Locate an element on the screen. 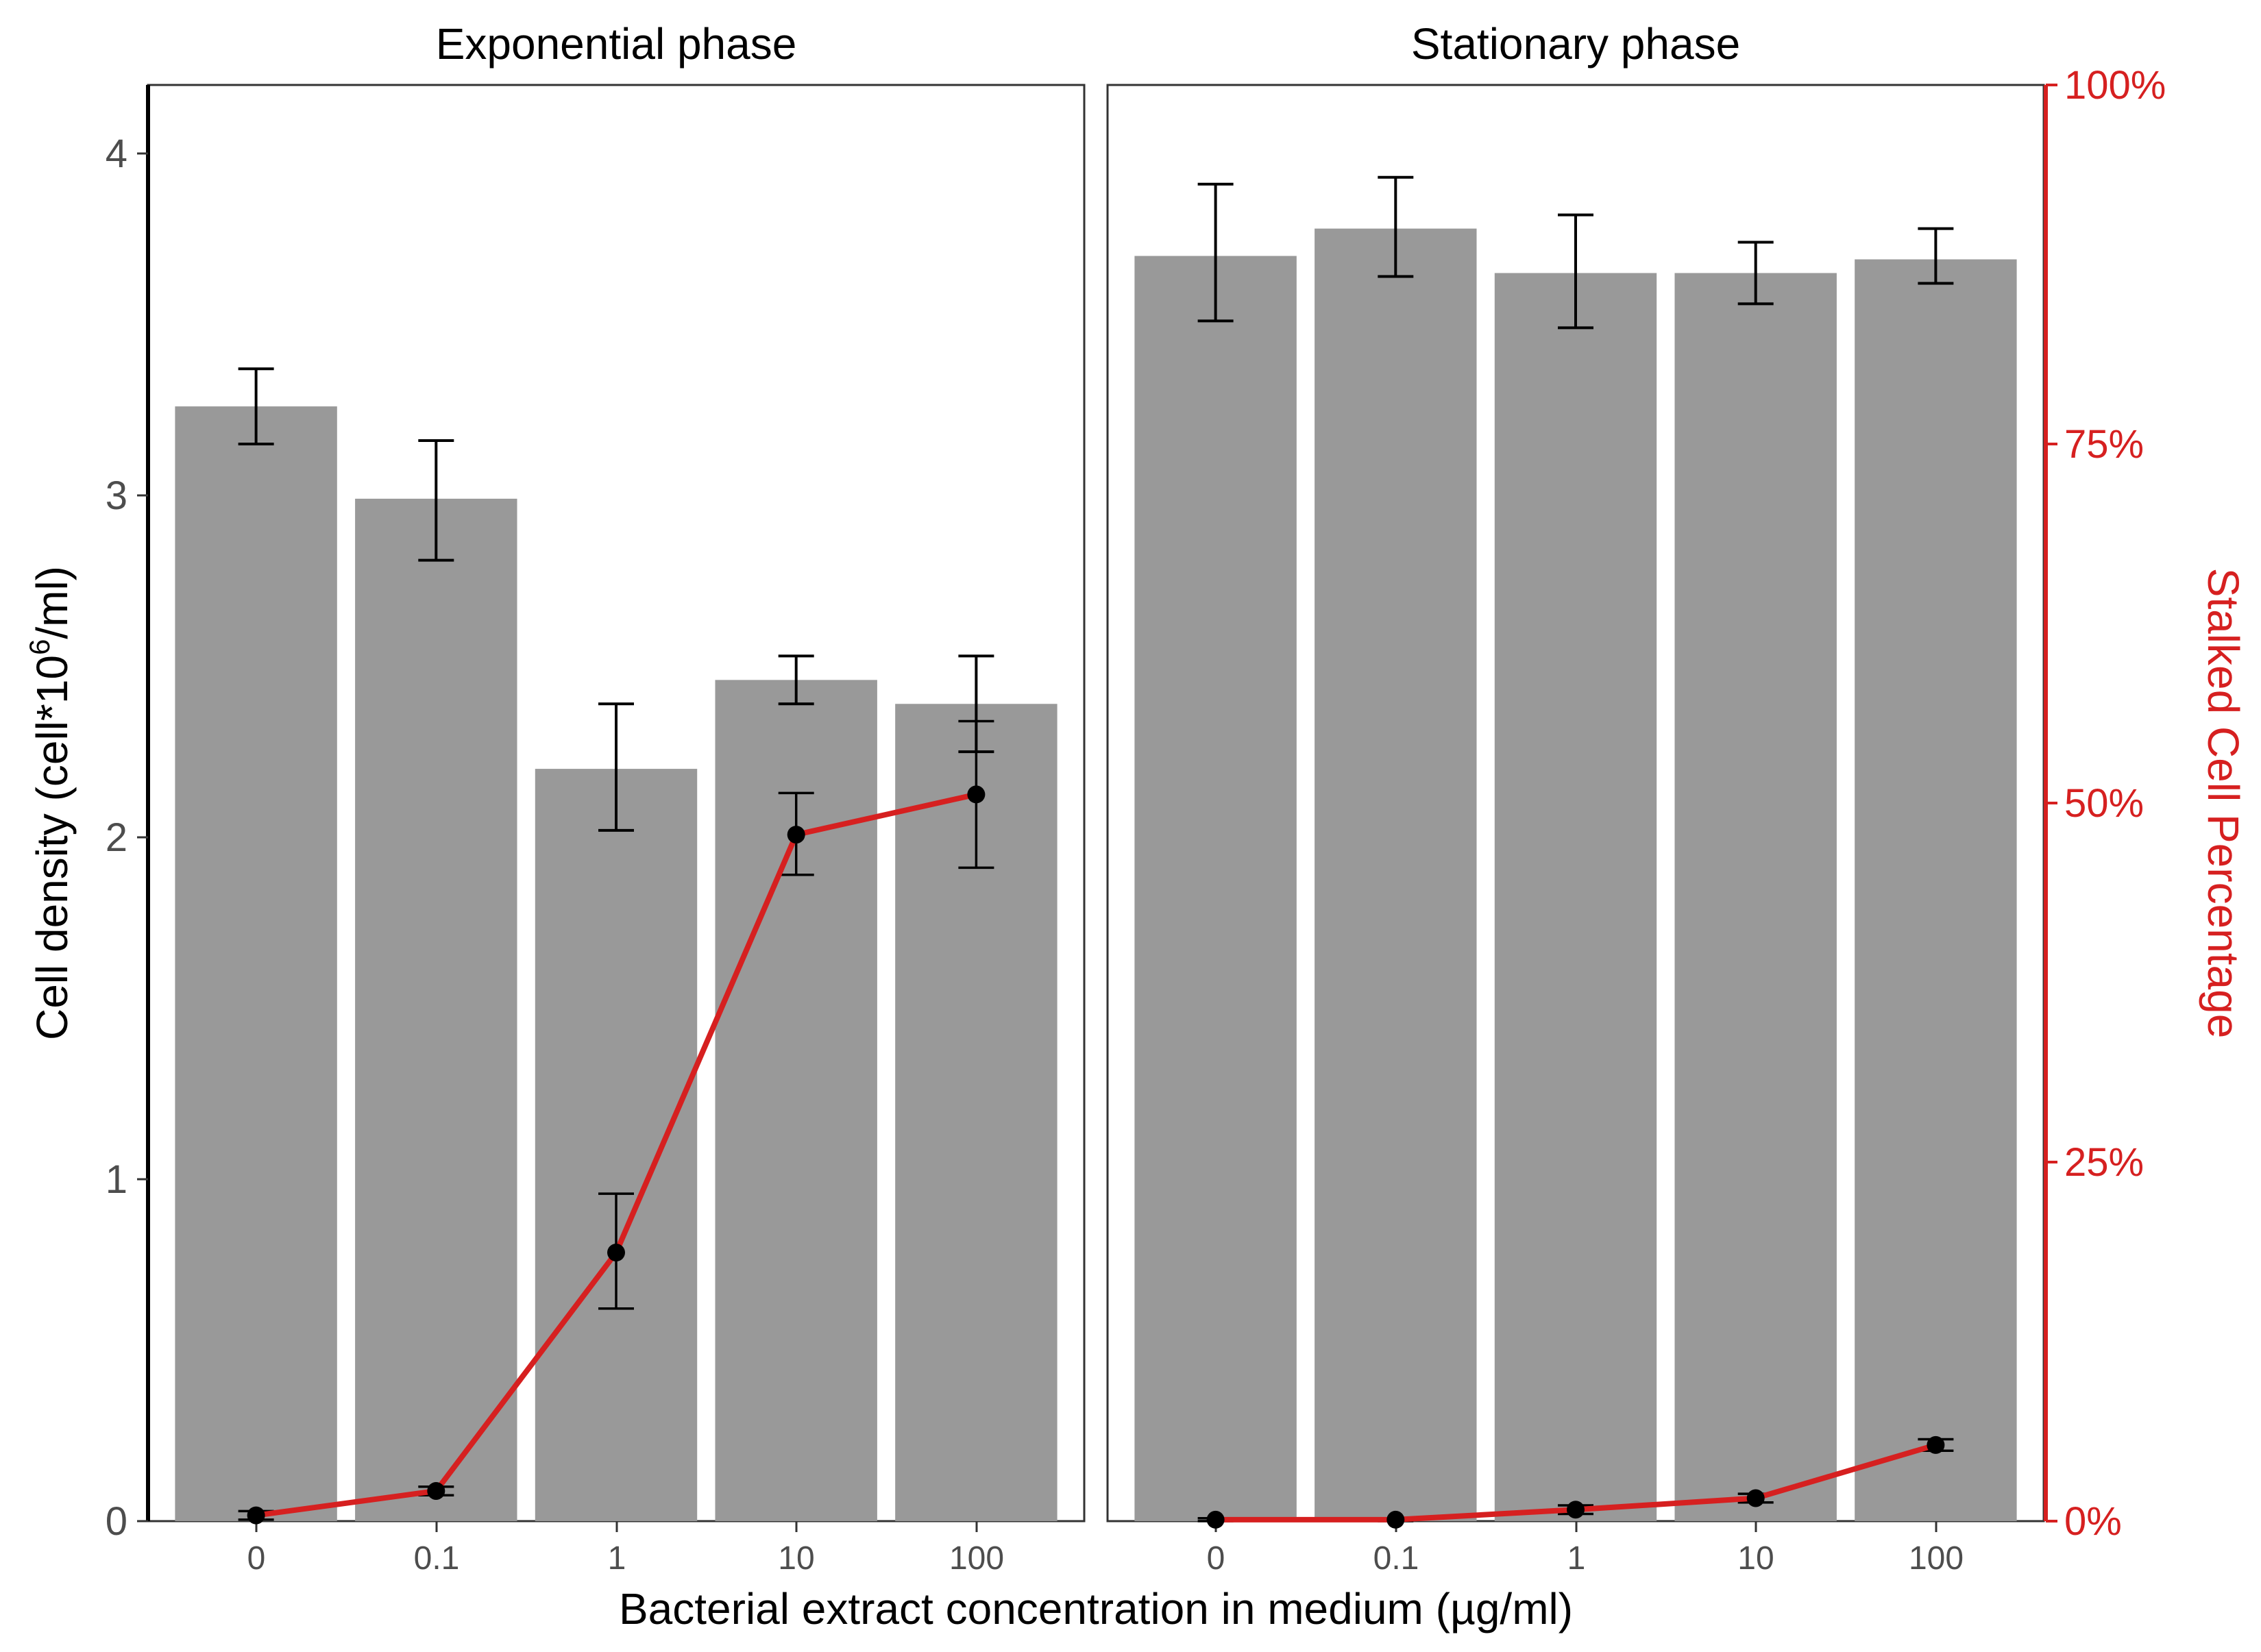  x-axis-panel-exponential: 0 0.1 1 10 100 is located at coordinates (625, 1549).